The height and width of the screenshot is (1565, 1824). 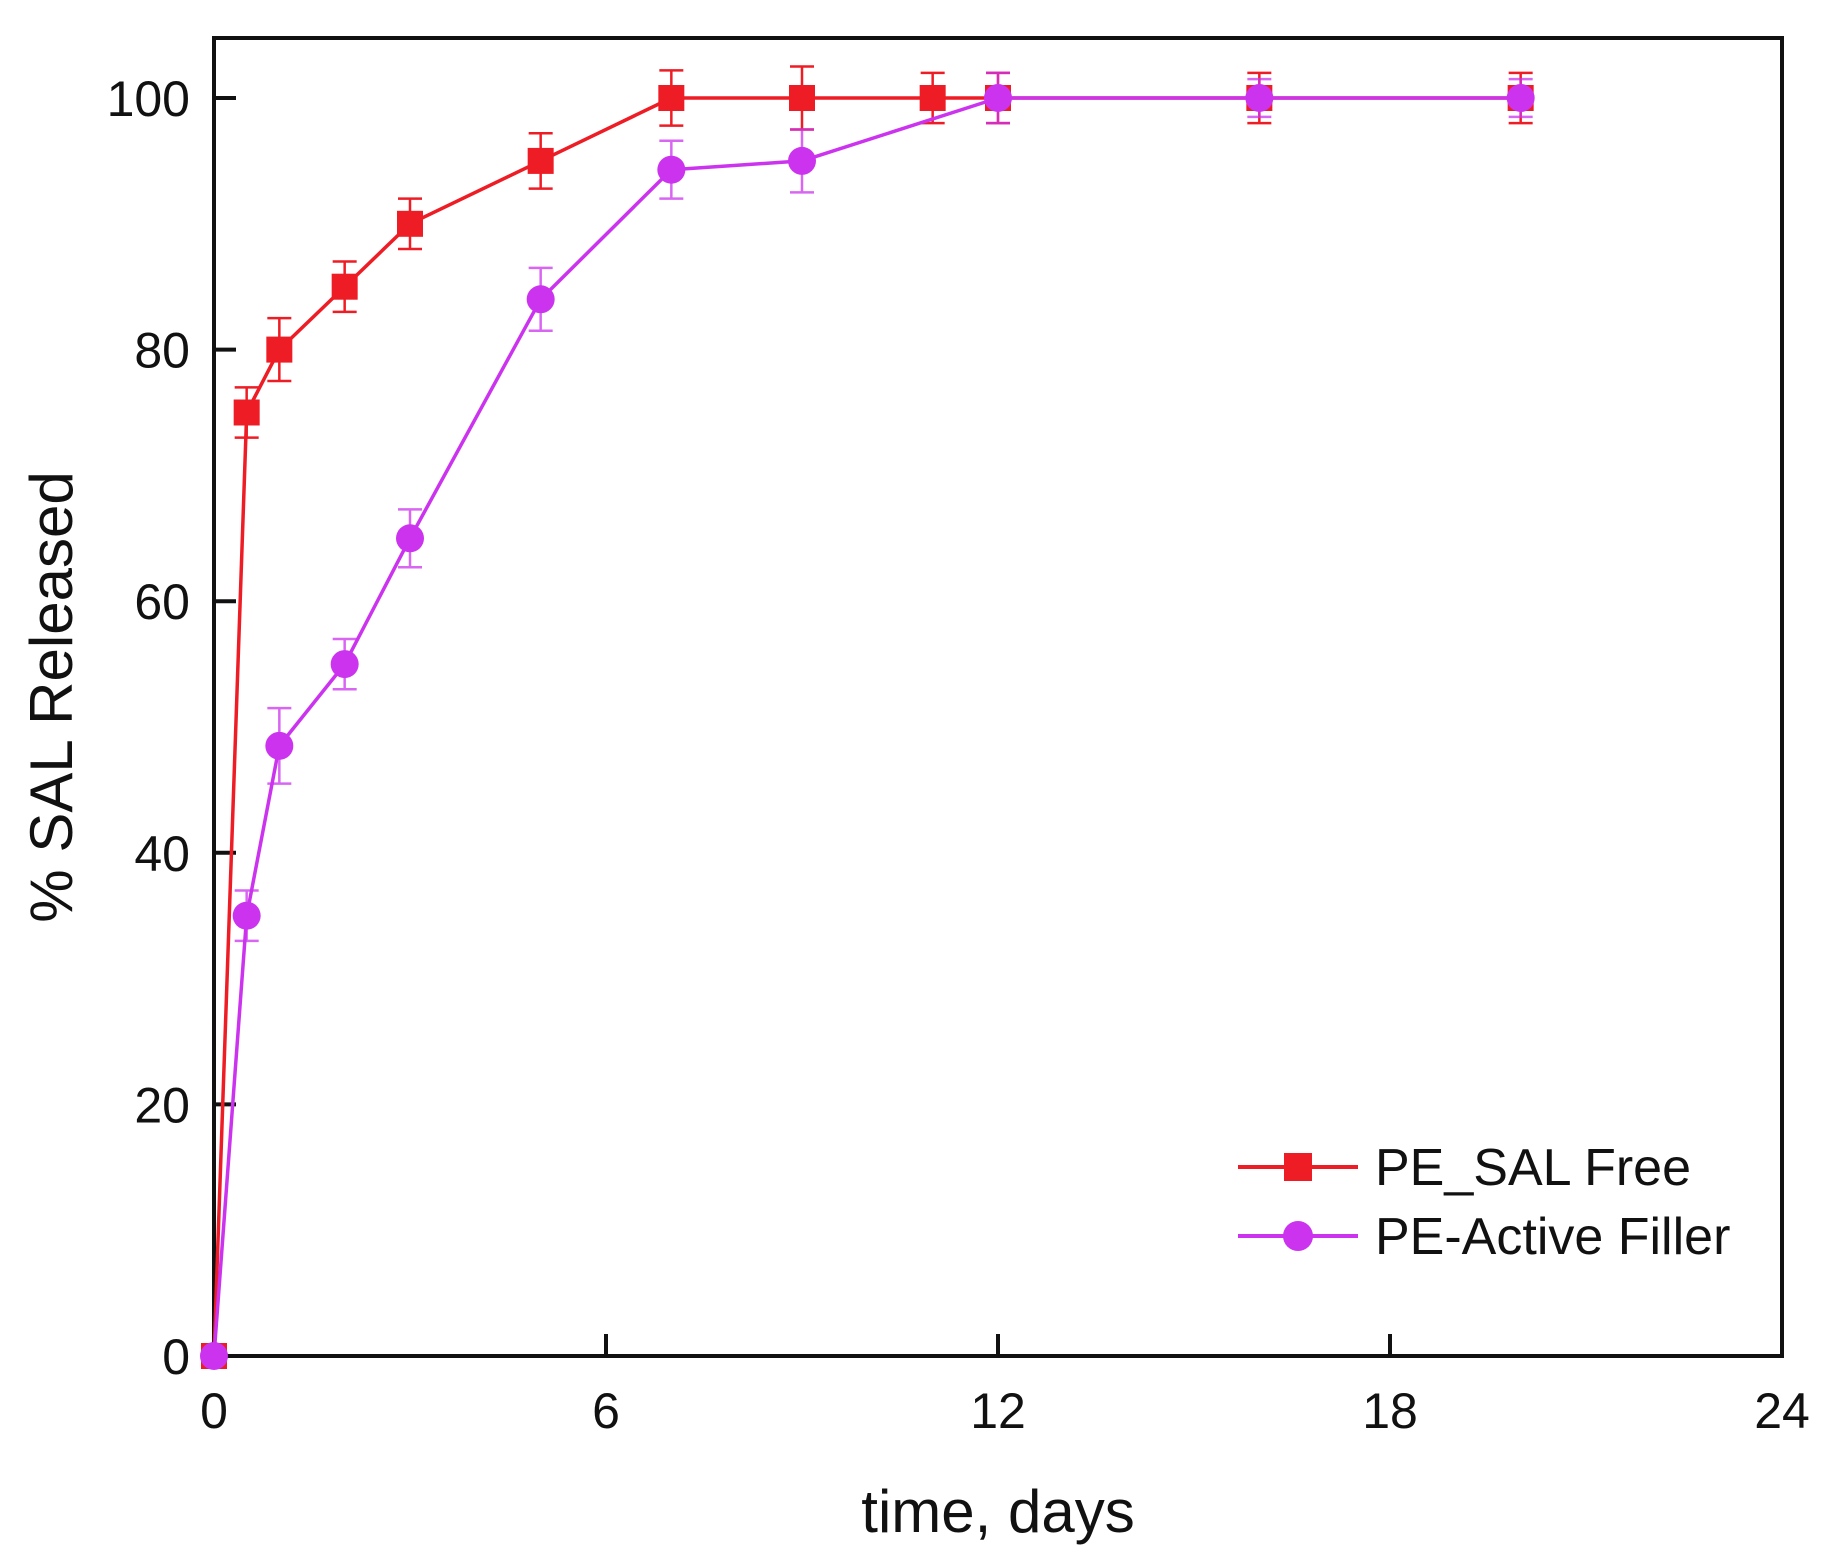 What do you see at coordinates (51, 696) in the screenshot?
I see `y-axis-title: % SAL Released` at bounding box center [51, 696].